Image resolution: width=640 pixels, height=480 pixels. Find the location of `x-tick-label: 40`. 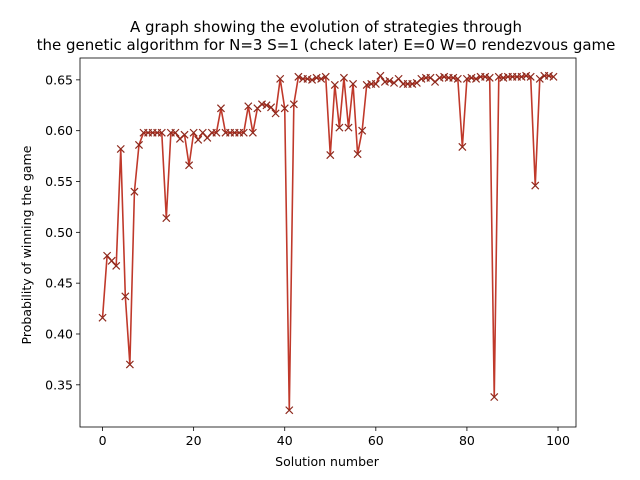

x-tick-label: 40 is located at coordinates (285, 440).